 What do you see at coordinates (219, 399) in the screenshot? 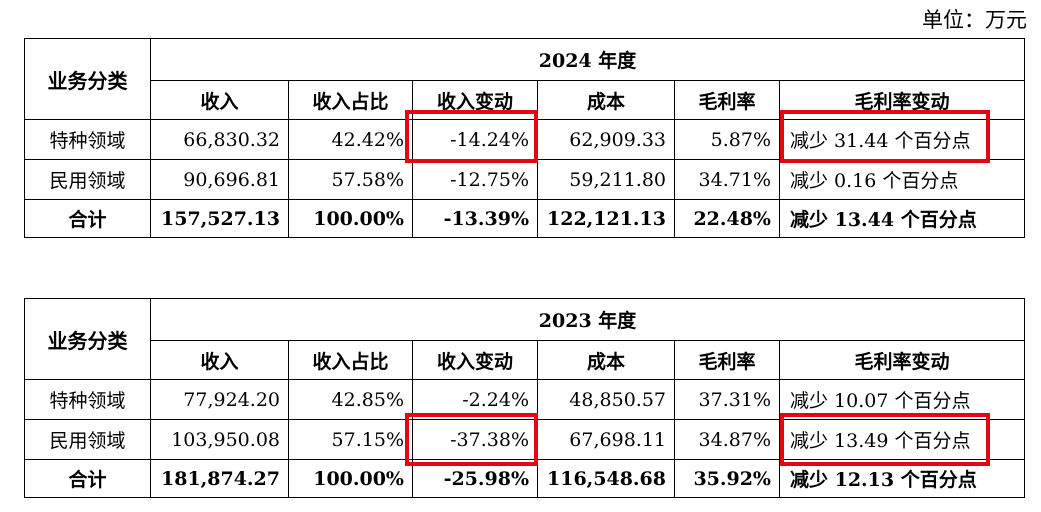
I see `revenue-cell: 77,924.20` at bounding box center [219, 399].